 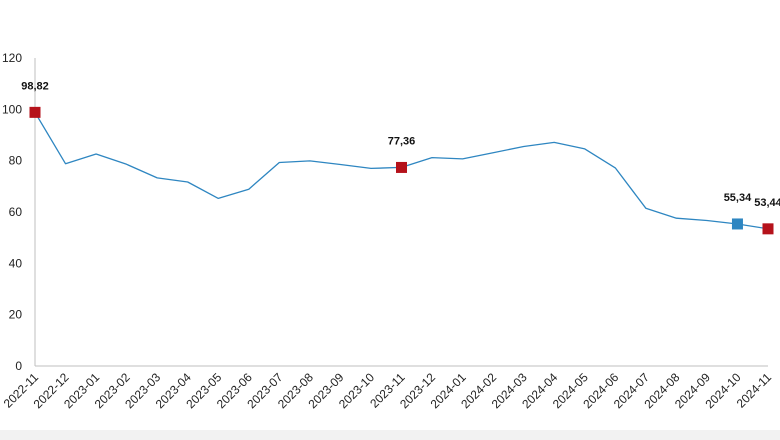 I want to click on data-label: 77,36, so click(x=402, y=141).